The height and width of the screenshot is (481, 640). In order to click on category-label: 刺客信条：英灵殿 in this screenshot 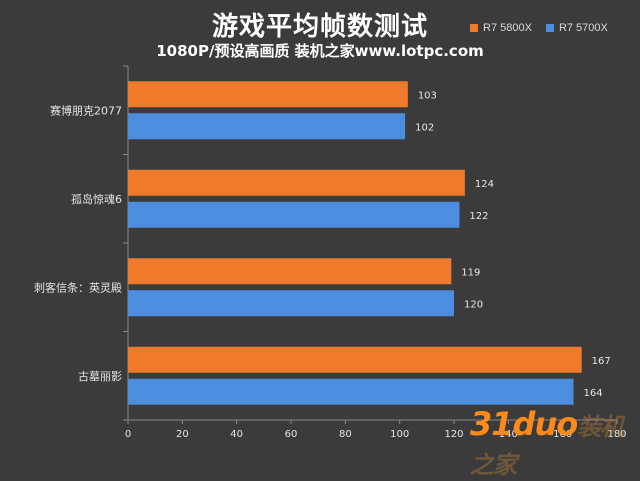, I will do `click(78, 287)`.